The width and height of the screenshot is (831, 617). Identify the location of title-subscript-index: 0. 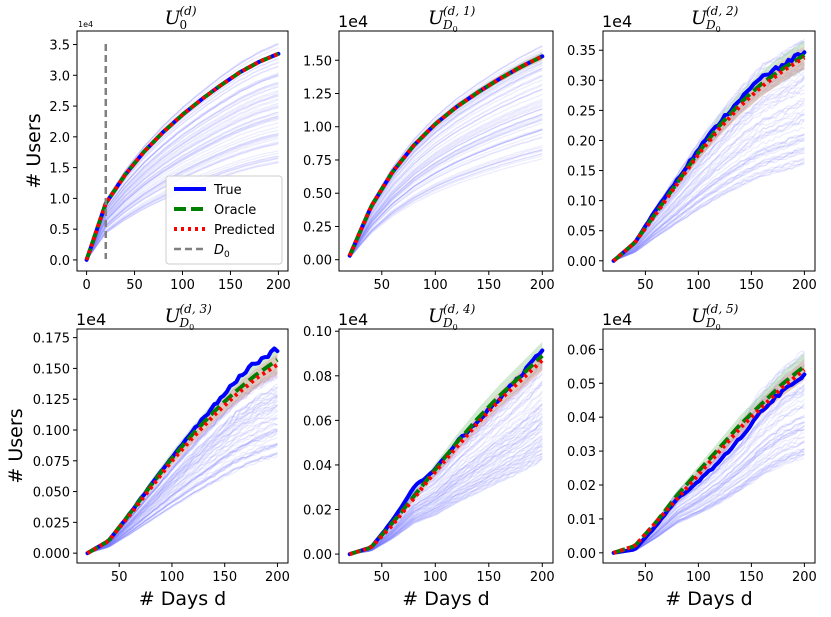
(718, 29).